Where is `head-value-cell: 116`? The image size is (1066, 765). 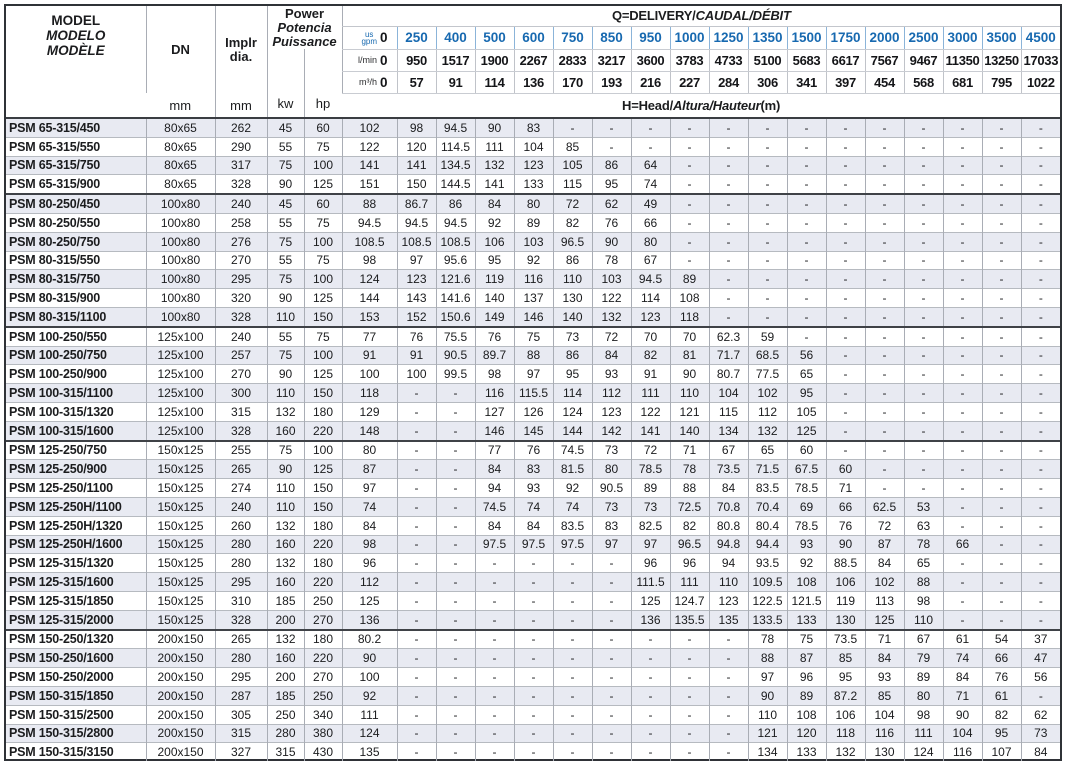
head-value-cell: 116 is located at coordinates (533, 279).